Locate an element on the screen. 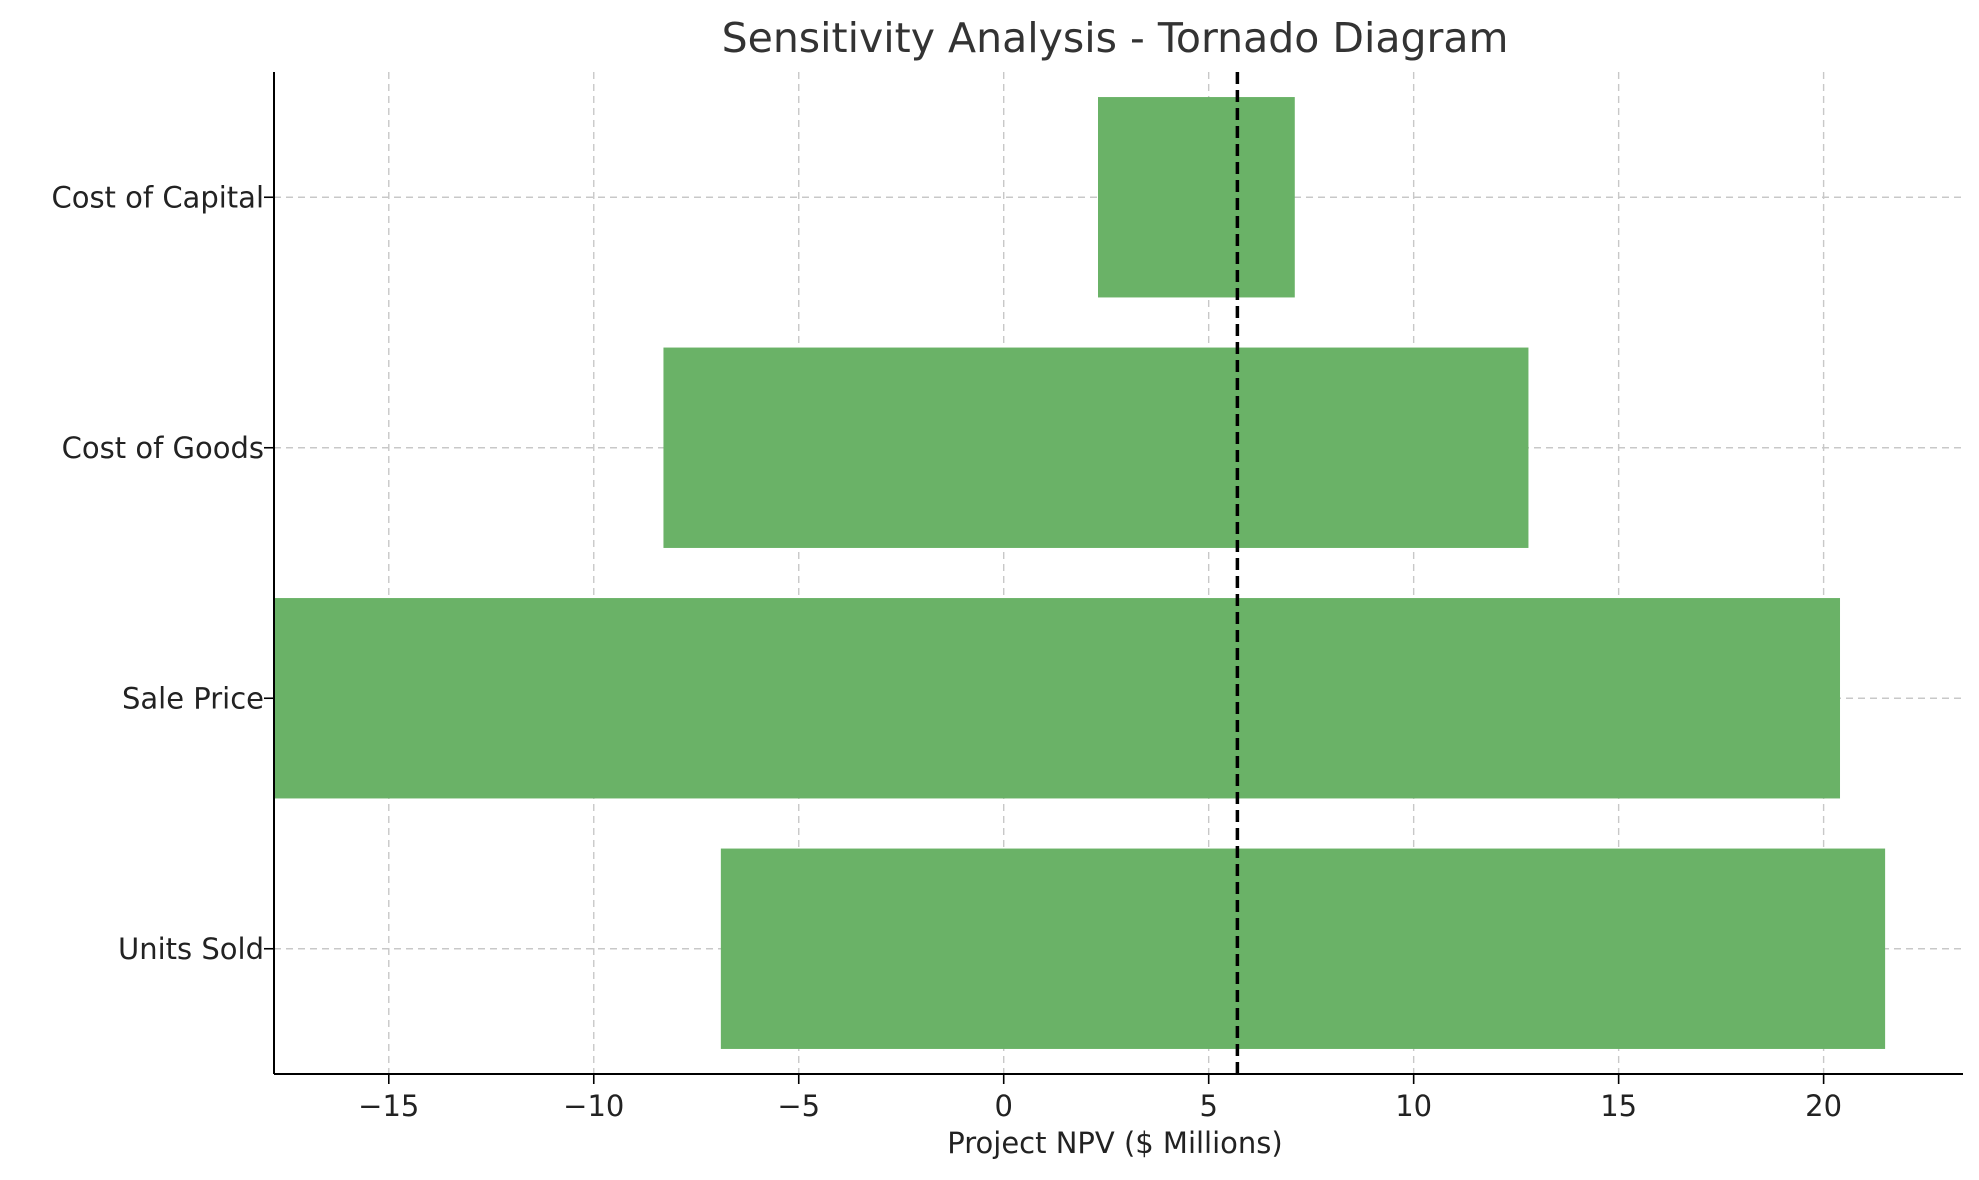  bar-units-sold is located at coordinates (1303, 948).